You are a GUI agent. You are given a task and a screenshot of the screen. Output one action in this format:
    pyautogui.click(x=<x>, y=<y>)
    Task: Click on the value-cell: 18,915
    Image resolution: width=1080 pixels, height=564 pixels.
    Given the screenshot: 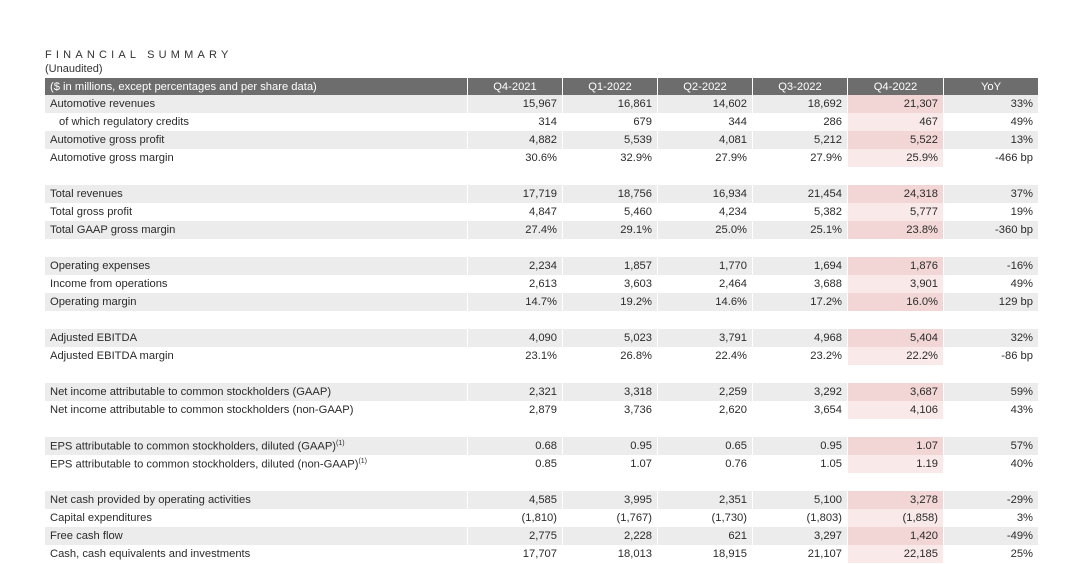 What is the action you would take?
    pyautogui.click(x=705, y=554)
    